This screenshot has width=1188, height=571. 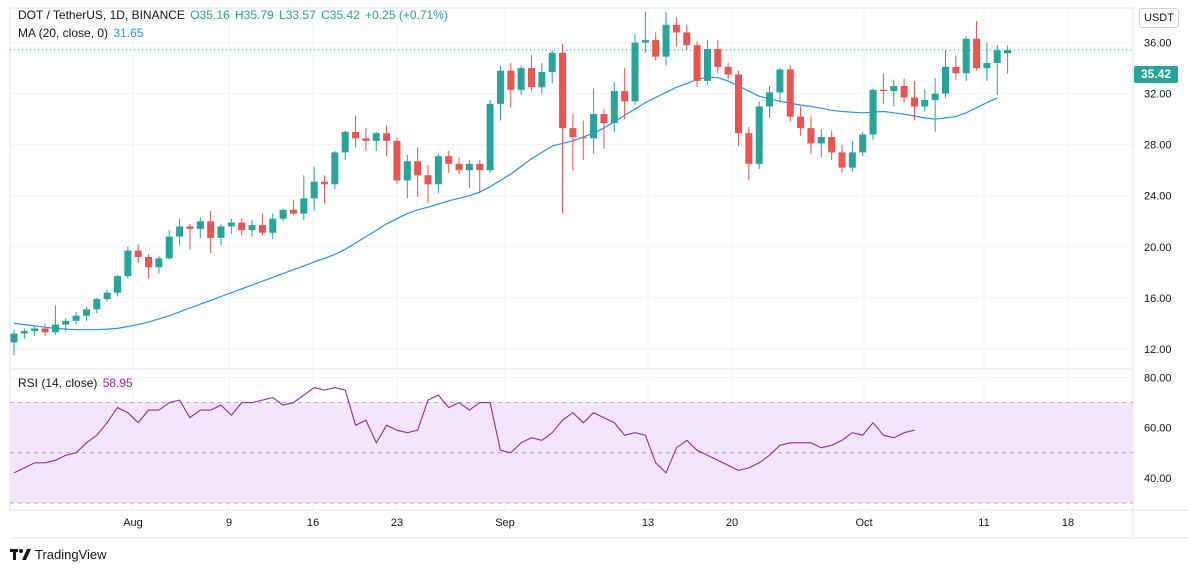 I want to click on rsi-tick-label: 80.00, so click(x=1158, y=379).